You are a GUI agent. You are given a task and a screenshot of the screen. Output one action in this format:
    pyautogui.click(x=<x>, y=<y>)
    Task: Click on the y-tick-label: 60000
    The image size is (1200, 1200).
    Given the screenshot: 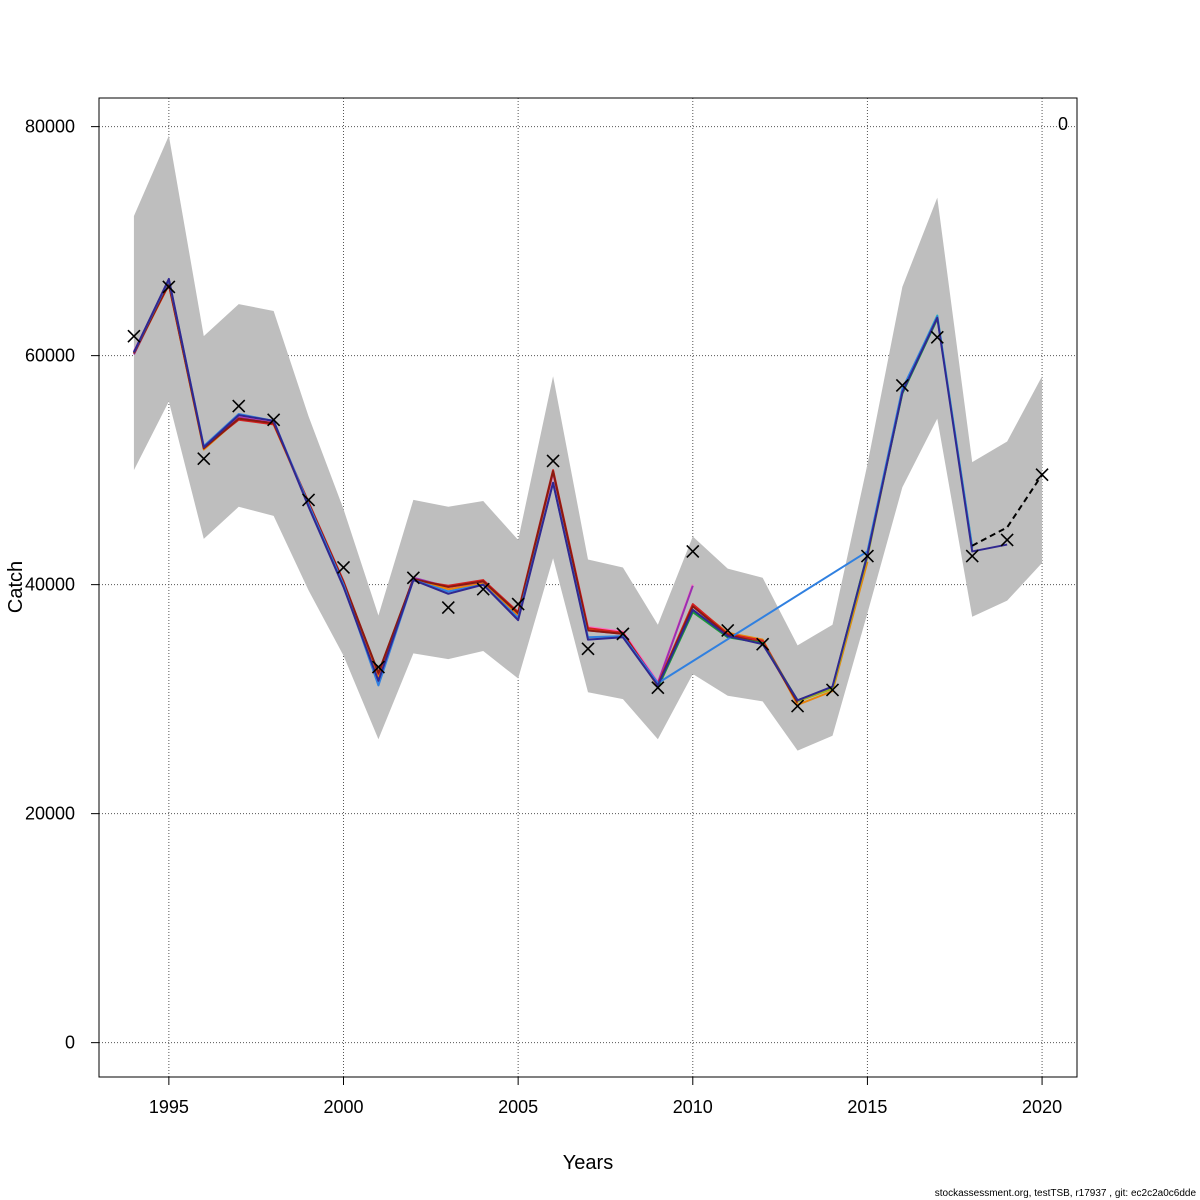 What is the action you would take?
    pyautogui.click(x=50, y=356)
    